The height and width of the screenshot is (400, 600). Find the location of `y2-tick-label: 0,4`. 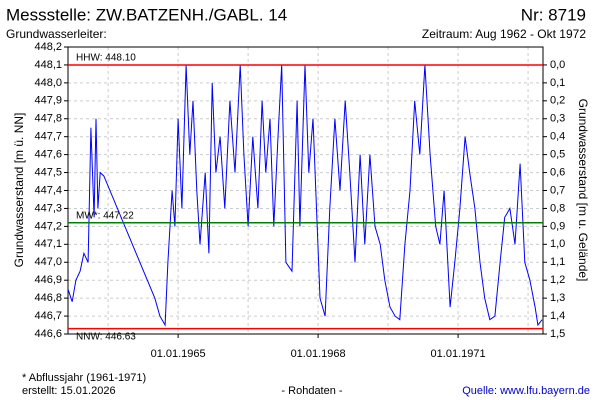

y2-tick-label: 0,4 is located at coordinates (557, 137).